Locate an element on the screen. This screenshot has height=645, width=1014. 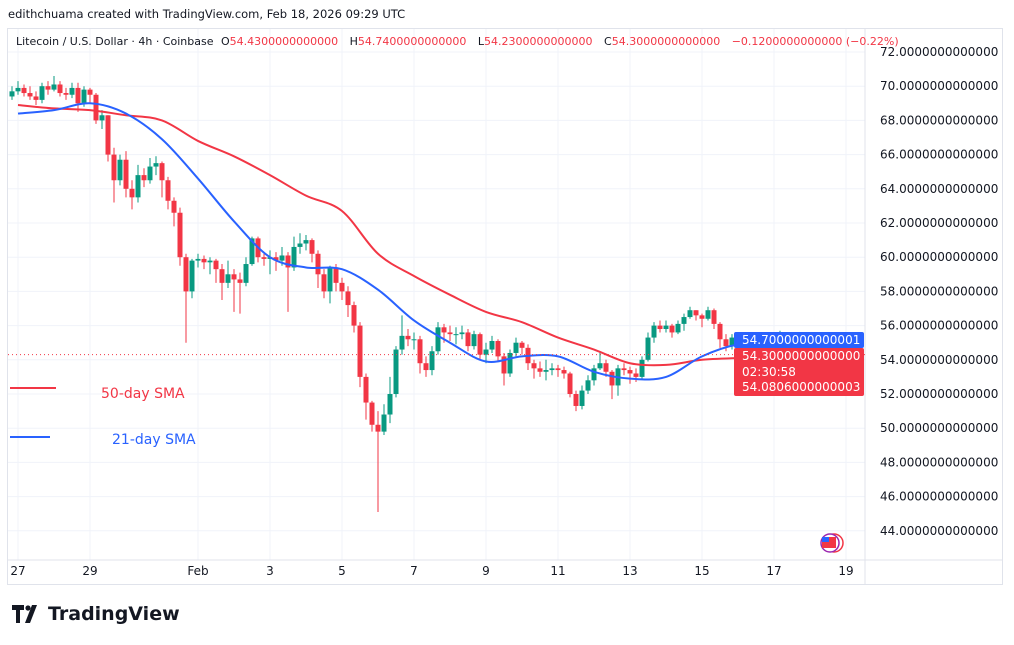
y-tick-label: 46.0000000000000 is located at coordinates (939, 497).